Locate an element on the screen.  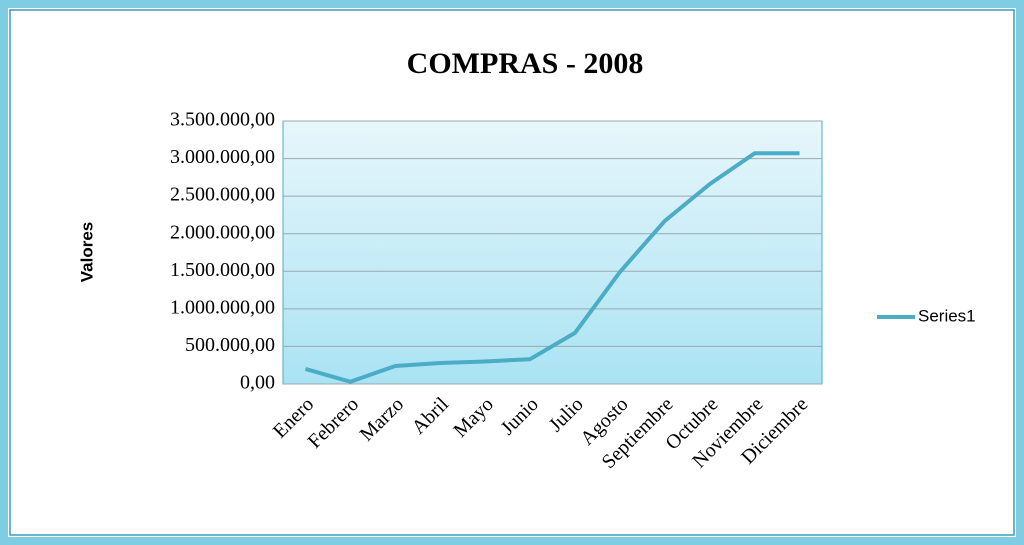
y-tick-label: 3.000.000,00 is located at coordinates (222, 157).